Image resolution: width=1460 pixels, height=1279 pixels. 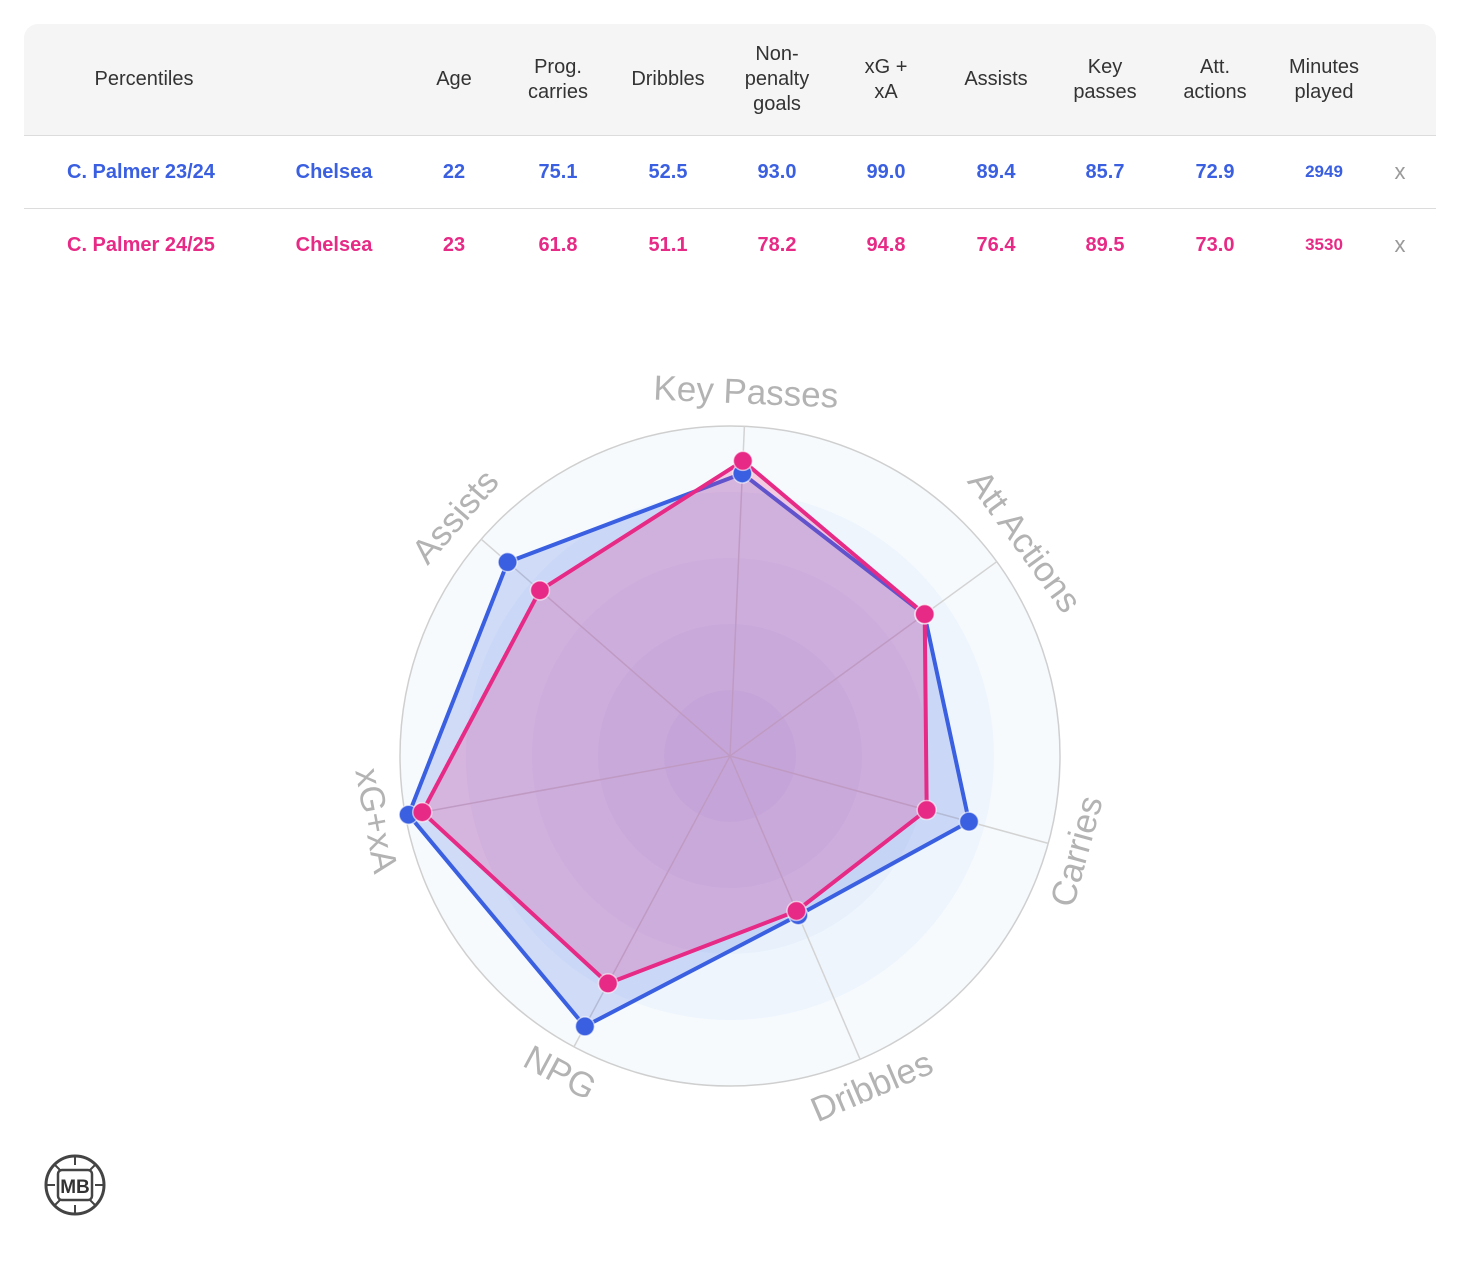 I want to click on axis-label: Key Passes, so click(x=746, y=392).